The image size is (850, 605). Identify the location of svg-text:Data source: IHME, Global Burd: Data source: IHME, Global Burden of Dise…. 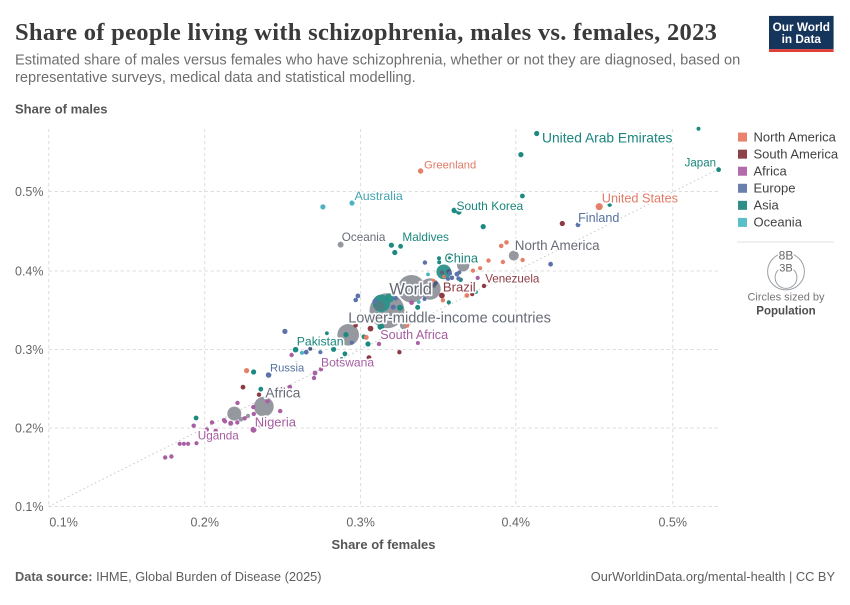
(168, 576).